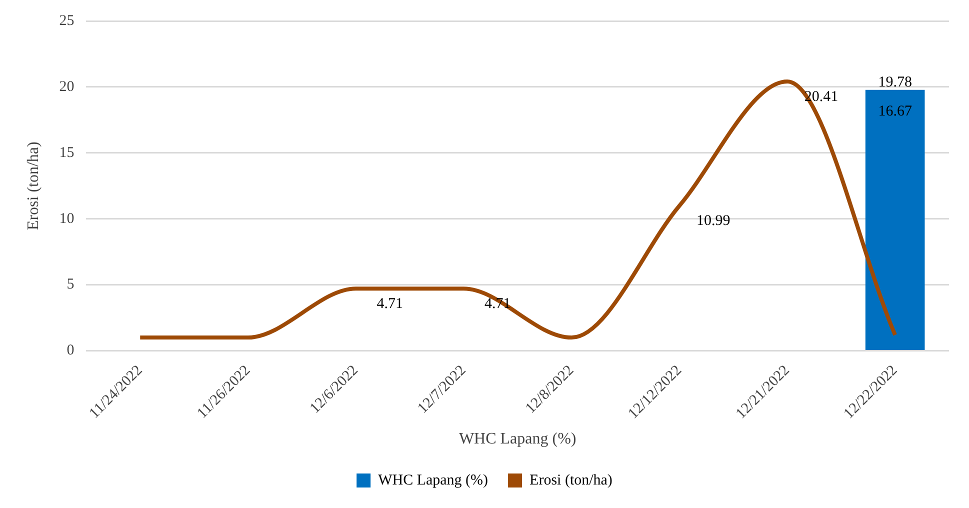 The height and width of the screenshot is (508, 969). I want to click on y-tick-label: 10, so click(66, 218).